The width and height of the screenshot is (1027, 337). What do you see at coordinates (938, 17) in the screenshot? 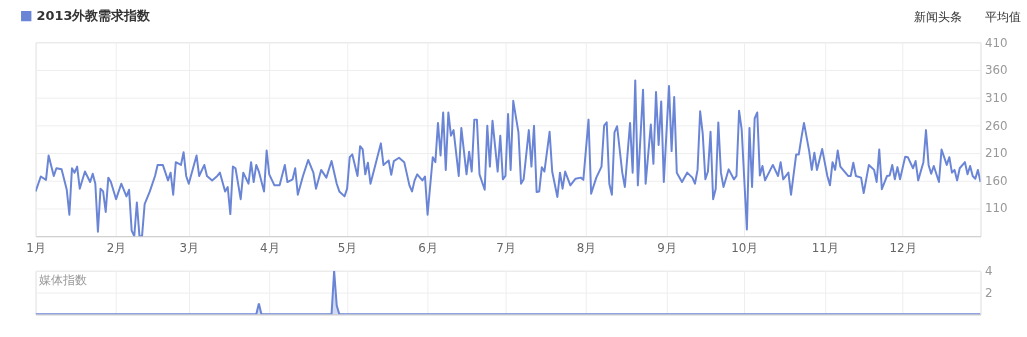
I see `text: 新闻头条` at bounding box center [938, 17].